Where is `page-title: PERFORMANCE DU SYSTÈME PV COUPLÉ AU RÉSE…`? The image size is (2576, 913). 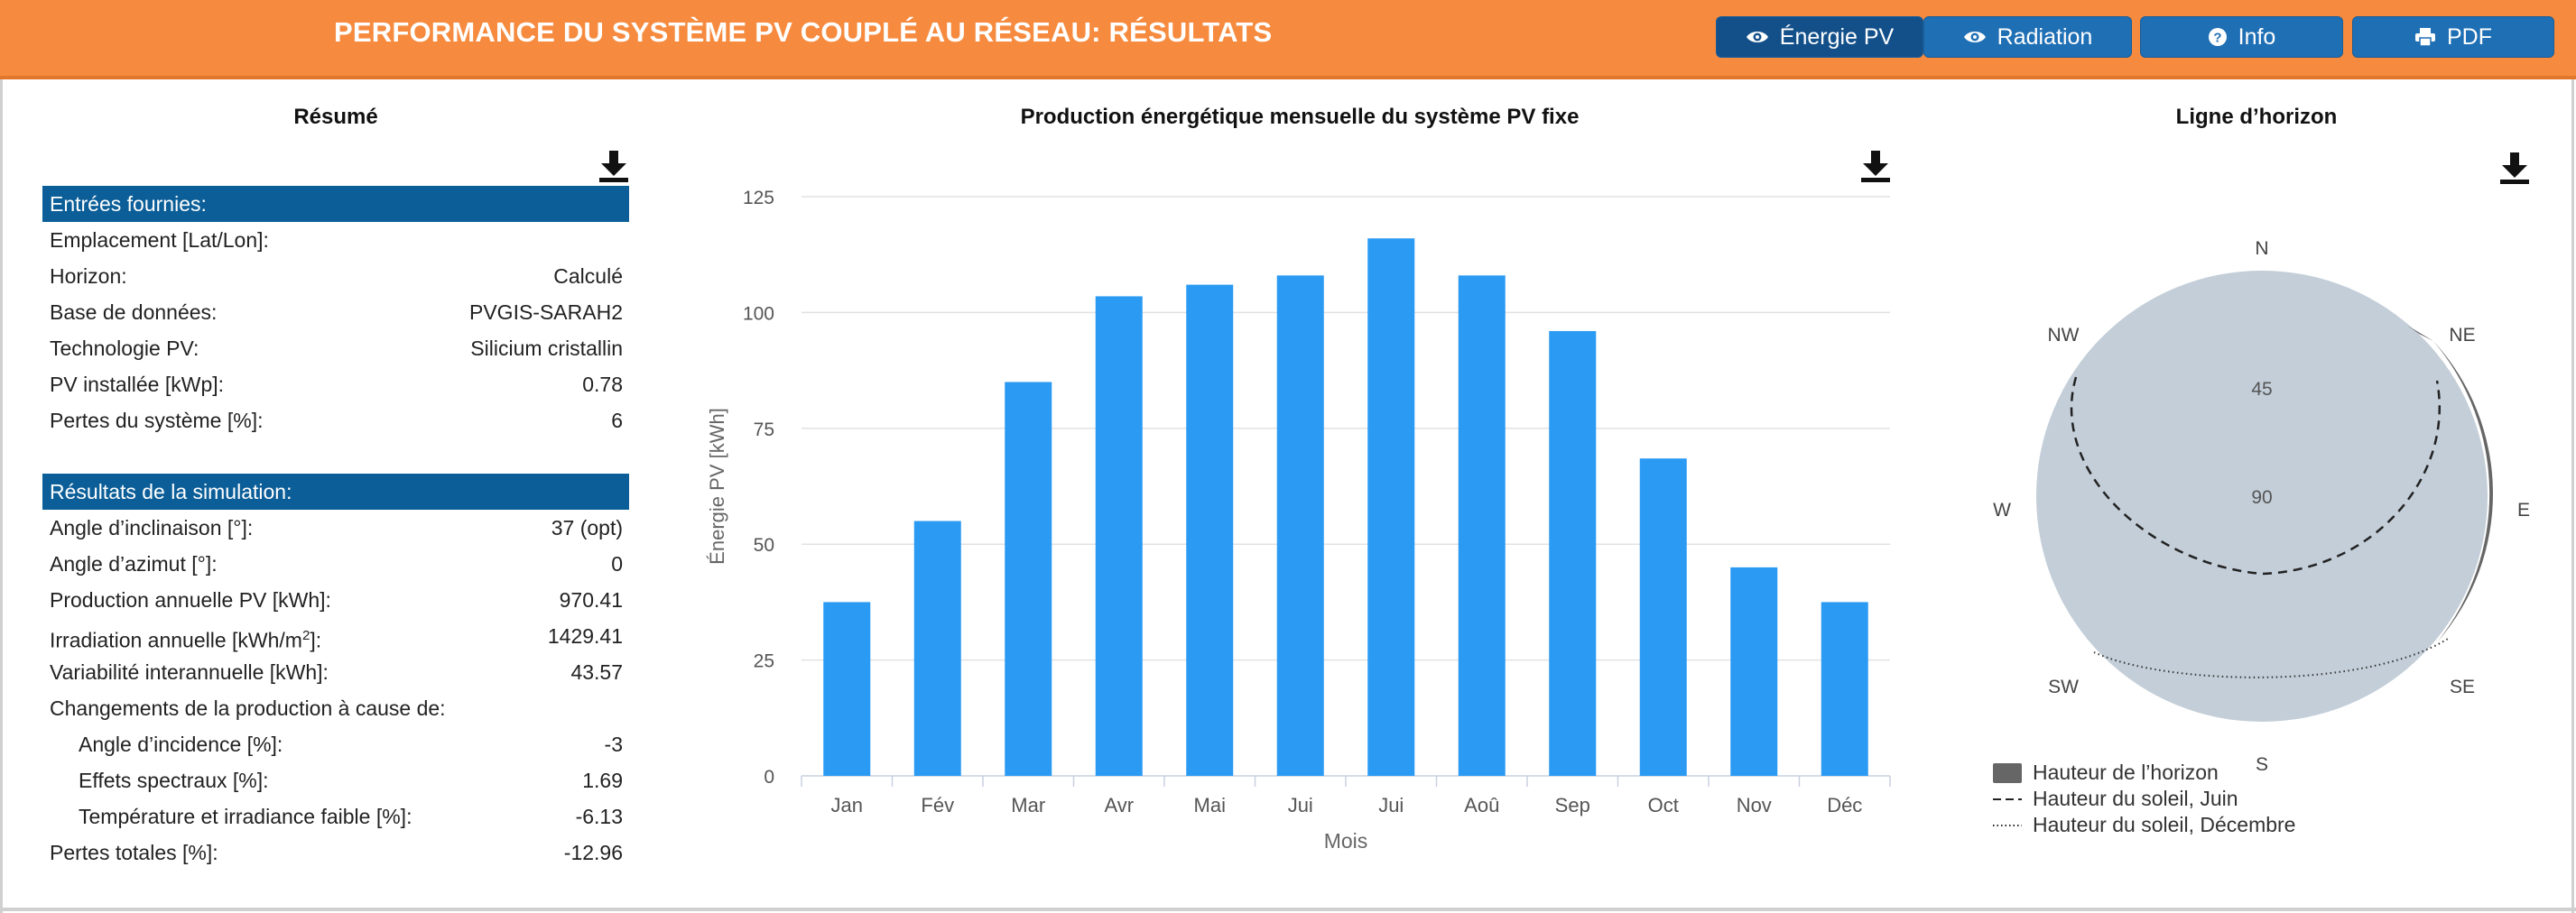 page-title: PERFORMANCE DU SYSTÈME PV COUPLÉ AU RÉSE… is located at coordinates (804, 32).